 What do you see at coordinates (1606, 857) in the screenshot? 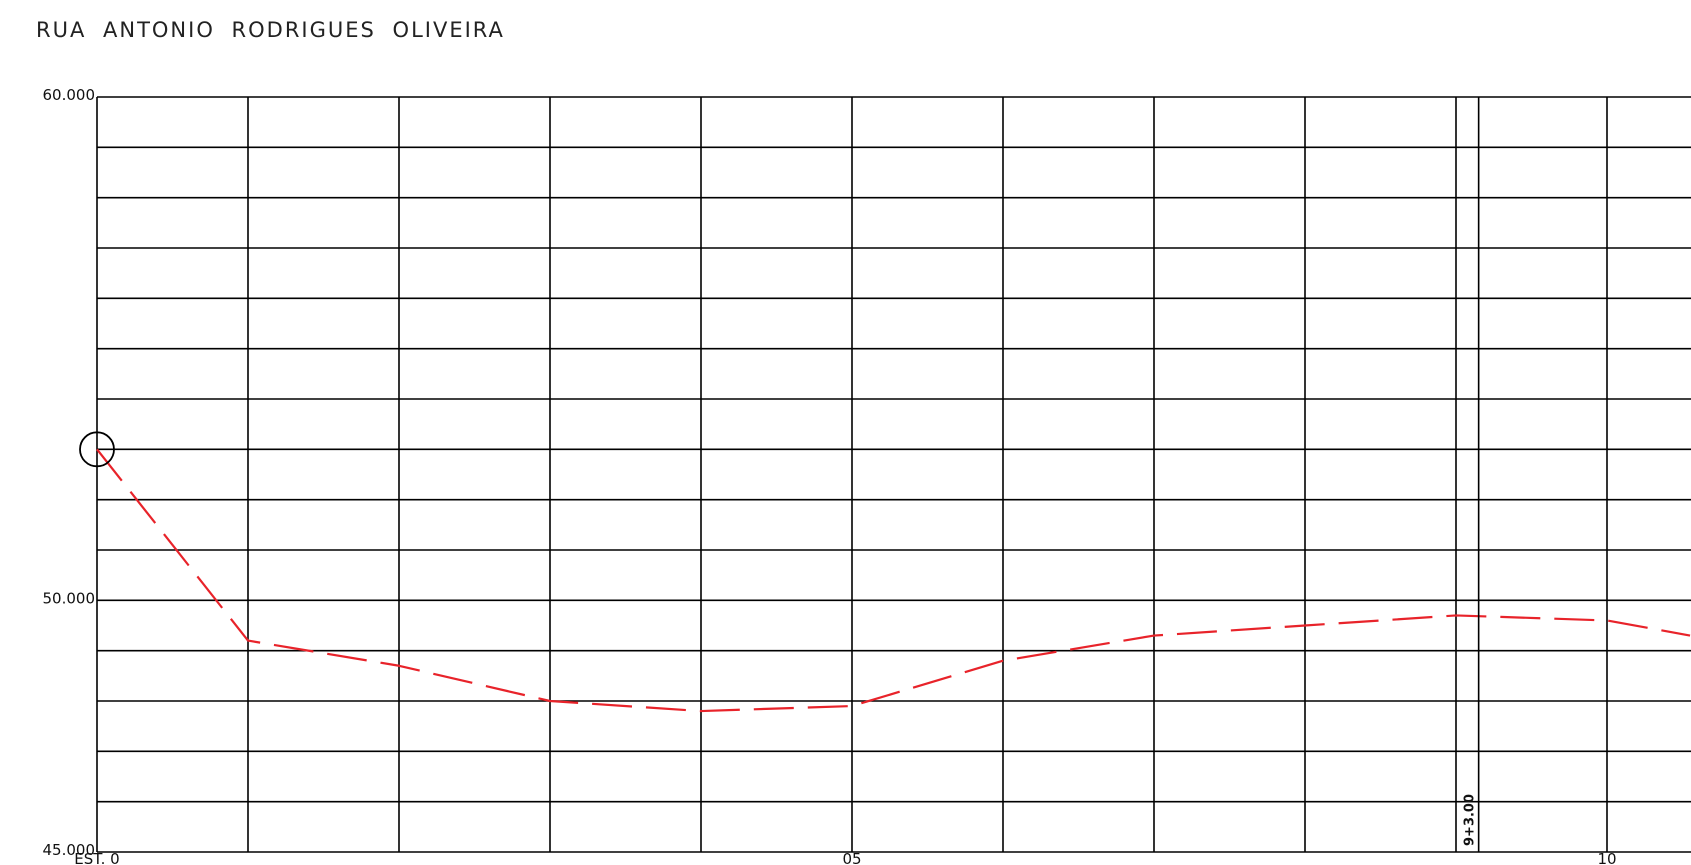
I see `x-tick-label: 10` at bounding box center [1606, 857].